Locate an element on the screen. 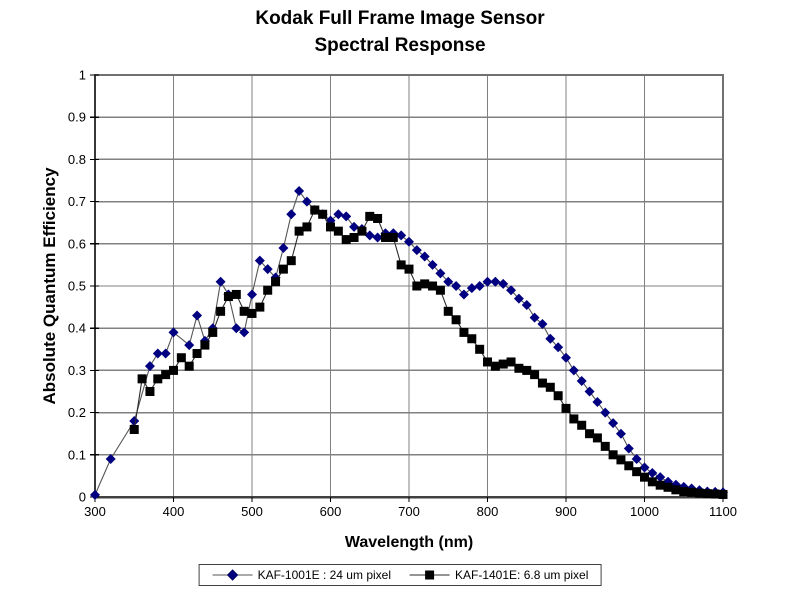  svg-text: 0 is located at coordinates (82, 497).